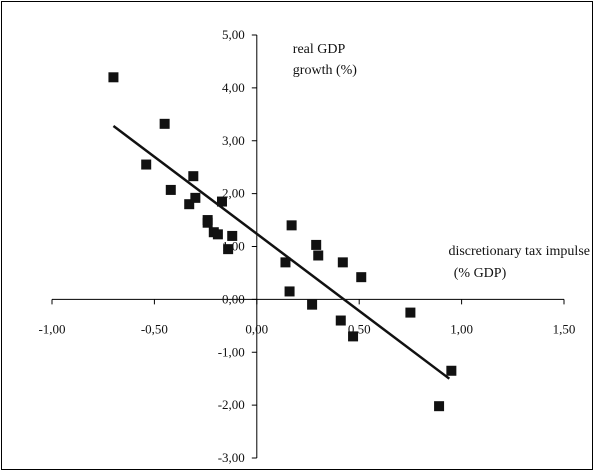 The image size is (594, 476). I want to click on y-tick-label: 0,00, so click(233, 298).